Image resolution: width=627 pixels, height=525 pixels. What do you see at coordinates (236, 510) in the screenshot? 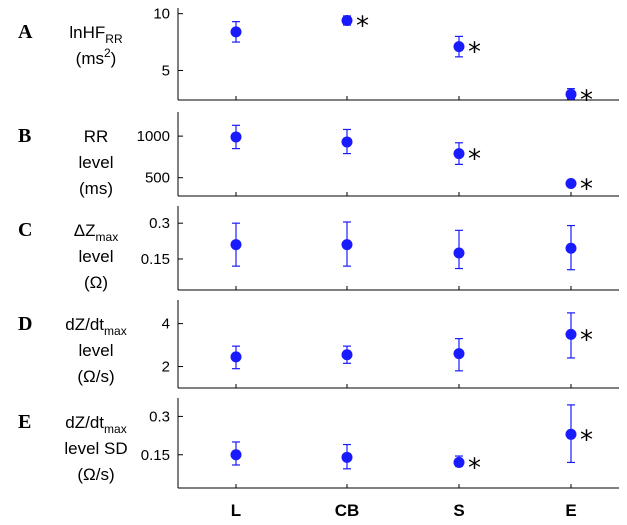
I see `x-category-label: L` at bounding box center [236, 510].